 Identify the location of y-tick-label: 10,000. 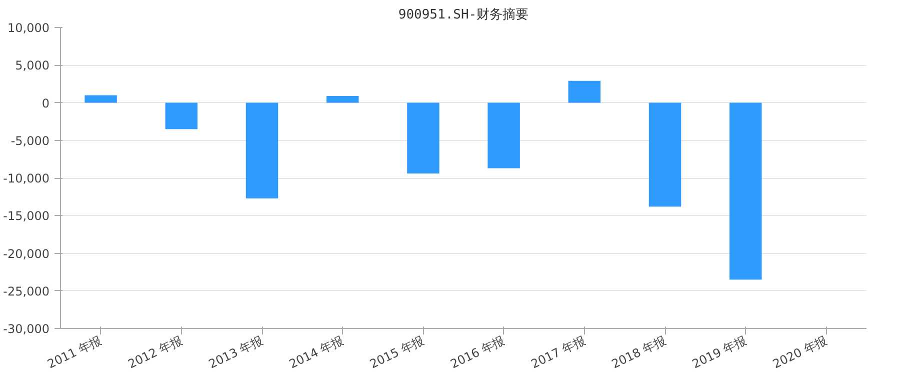
(29, 28).